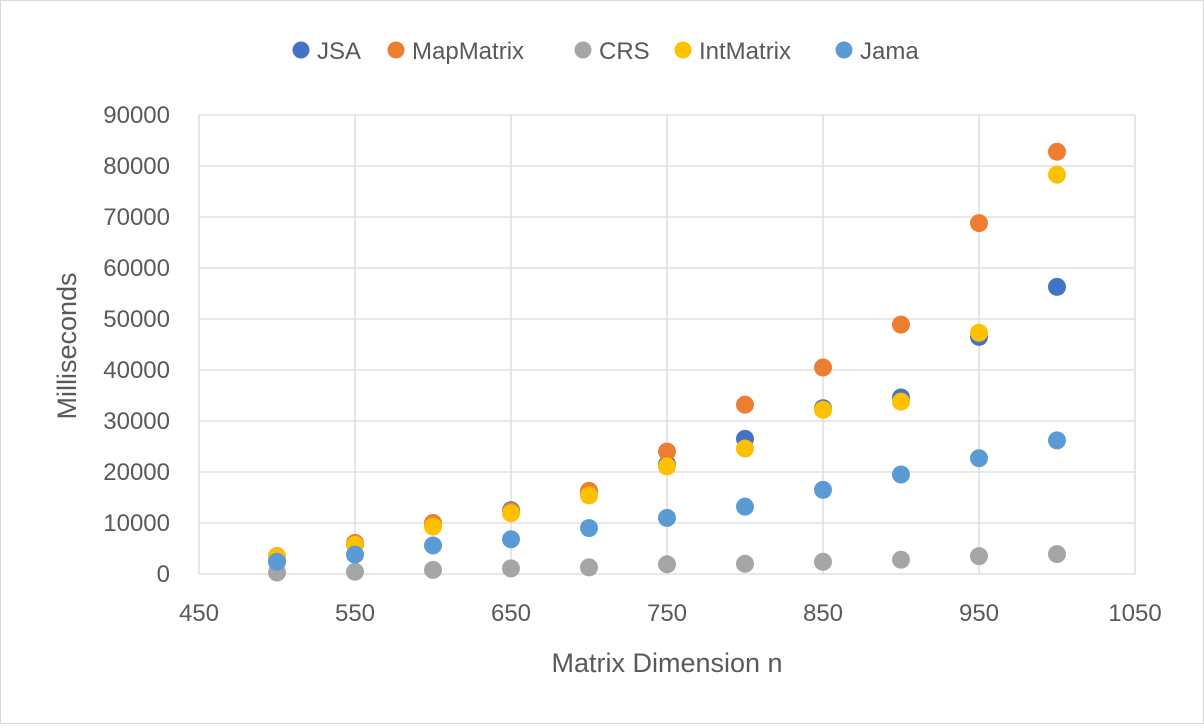 This screenshot has width=1204, height=728. Describe the element at coordinates (136, 217) in the screenshot. I see `y-tick-label: 70000` at that location.